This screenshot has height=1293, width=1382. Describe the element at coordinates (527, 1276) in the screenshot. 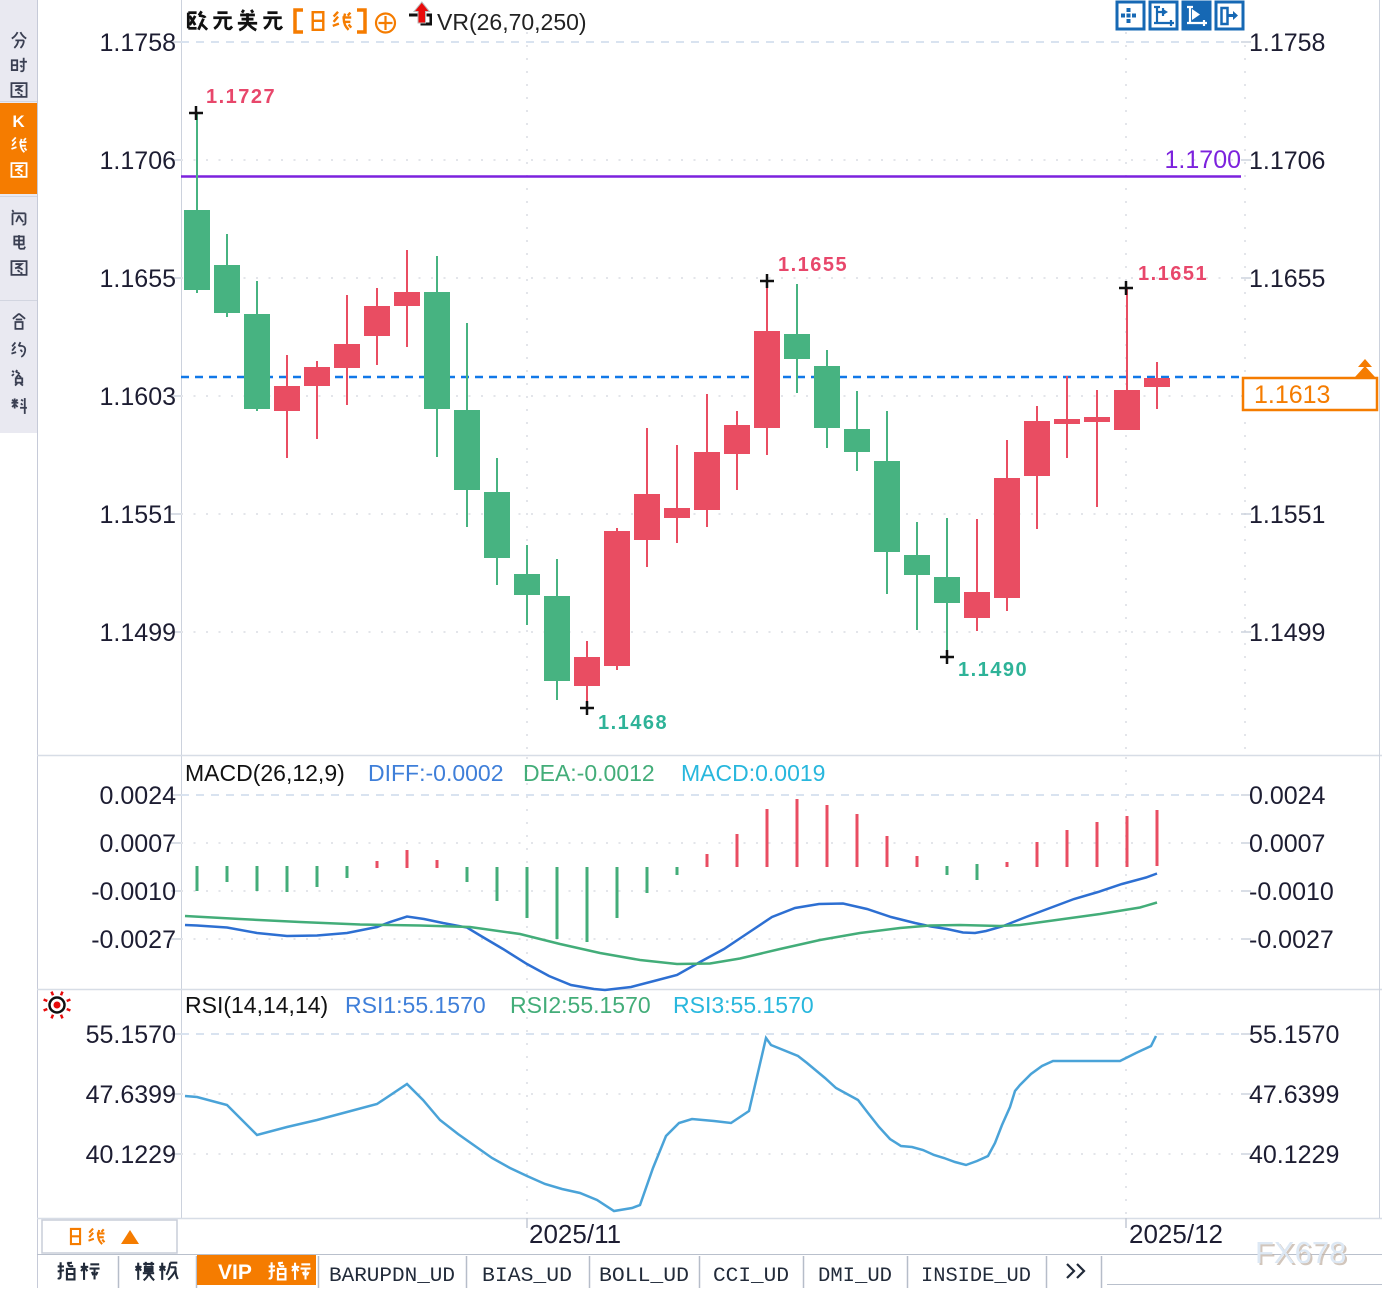

I see `svg-text: BIAS_UD` at that location.